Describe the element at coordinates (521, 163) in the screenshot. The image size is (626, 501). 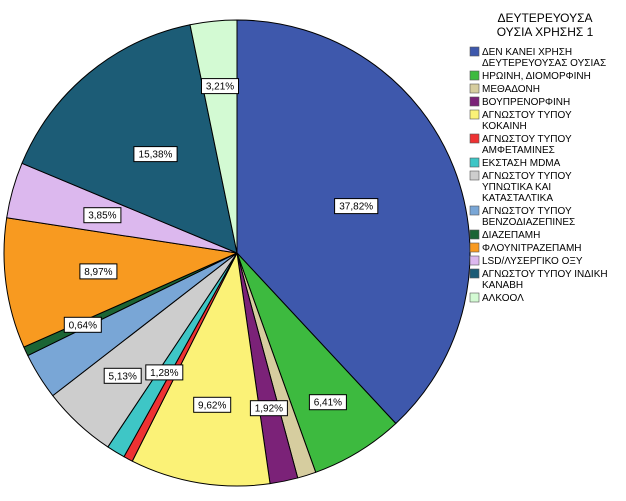
I see `legend-label: ΕΚΣΤΑΣΗ MDMA` at that location.